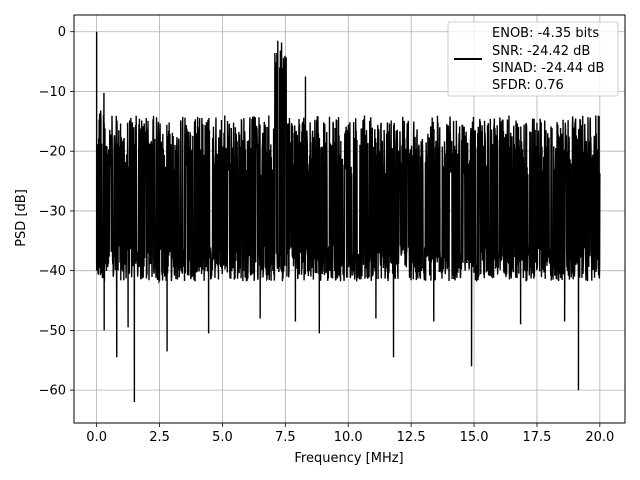  Describe the element at coordinates (96, 437) in the screenshot. I see `x-tick-label: 0.0` at that location.